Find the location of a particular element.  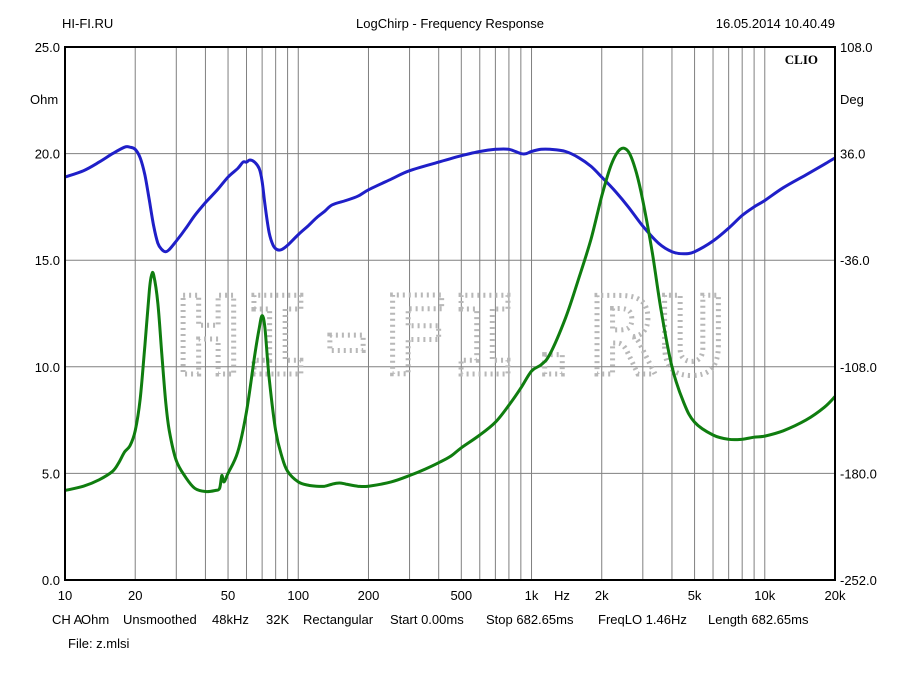

y2-tick-label: 36.0 is located at coordinates (852, 154).